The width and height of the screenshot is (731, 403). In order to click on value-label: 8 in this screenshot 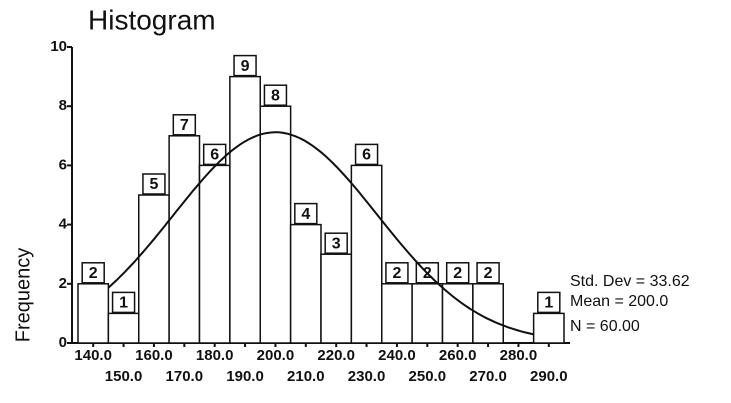, I will do `click(275, 95)`.